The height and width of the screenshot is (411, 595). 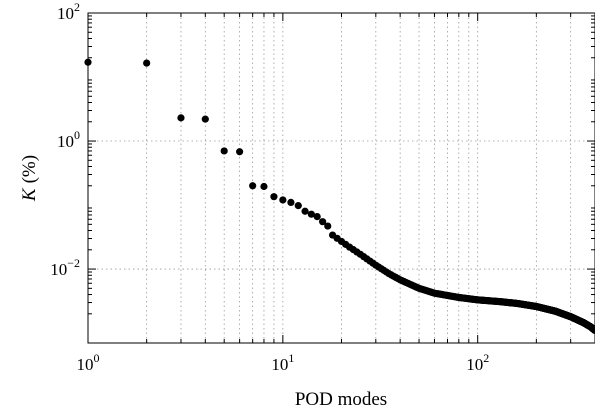 I want to click on x-tick-label: 10⁰, so click(x=88, y=362).